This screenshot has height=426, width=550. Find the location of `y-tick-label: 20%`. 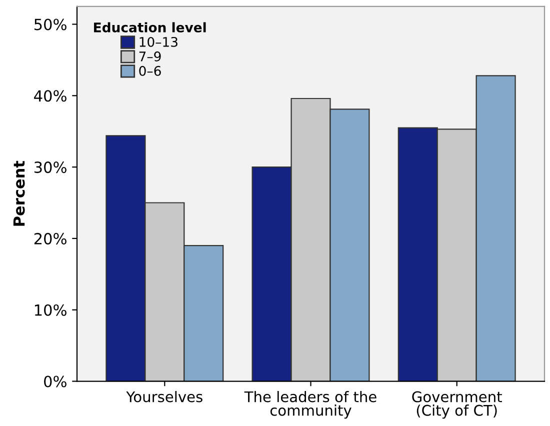

y-tick-label: 20% is located at coordinates (50, 238).